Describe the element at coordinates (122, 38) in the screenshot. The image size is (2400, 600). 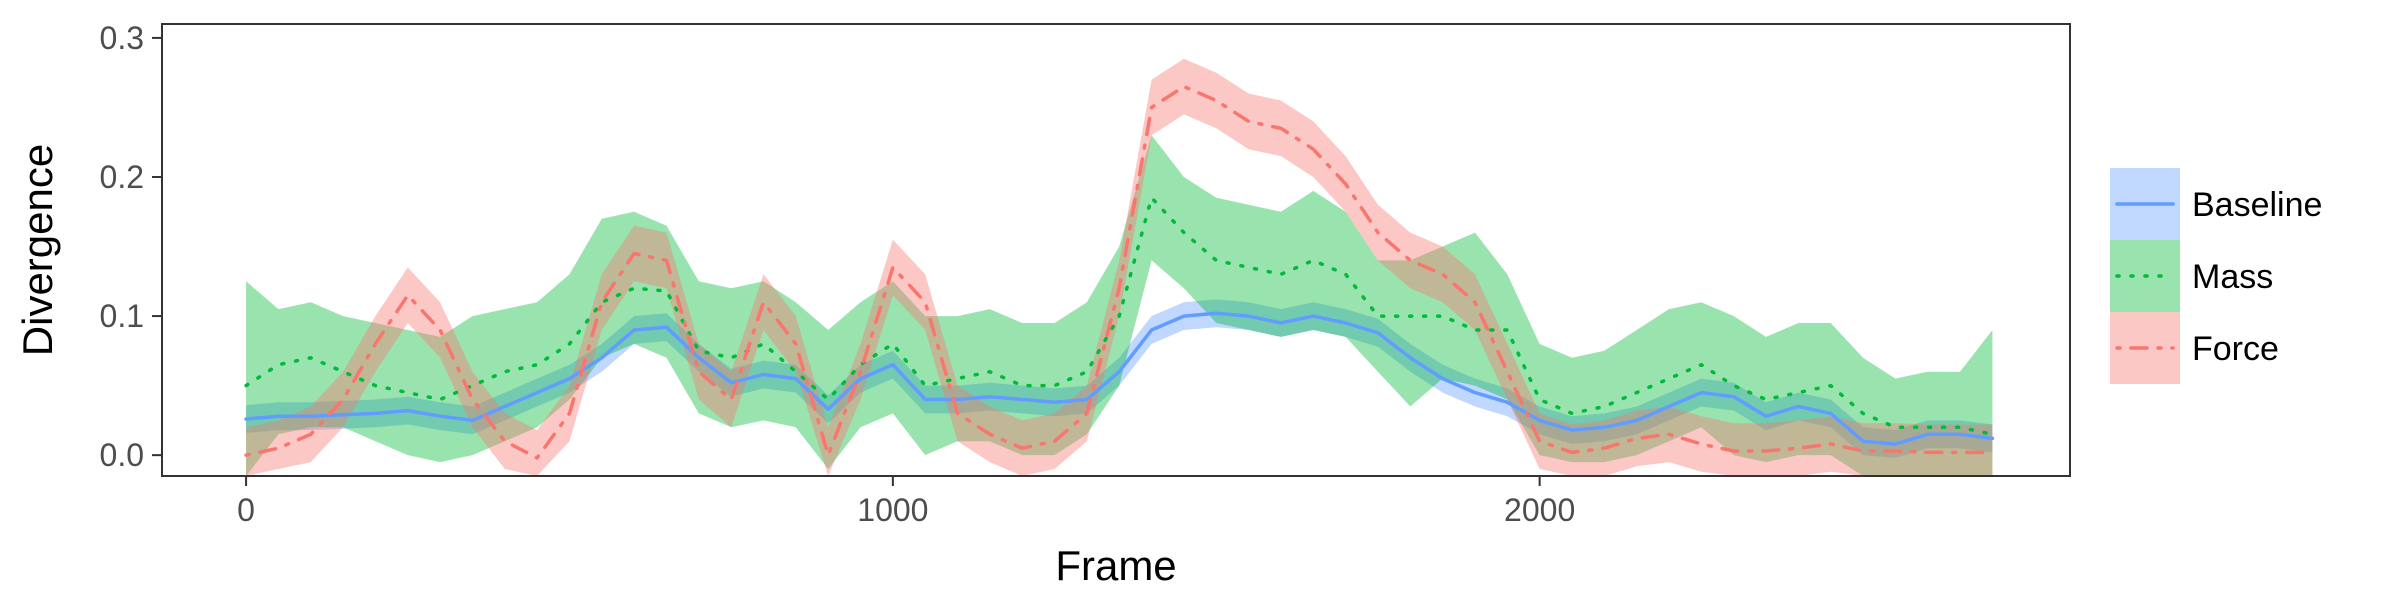
I see `y-tick-label: 0.3` at that location.